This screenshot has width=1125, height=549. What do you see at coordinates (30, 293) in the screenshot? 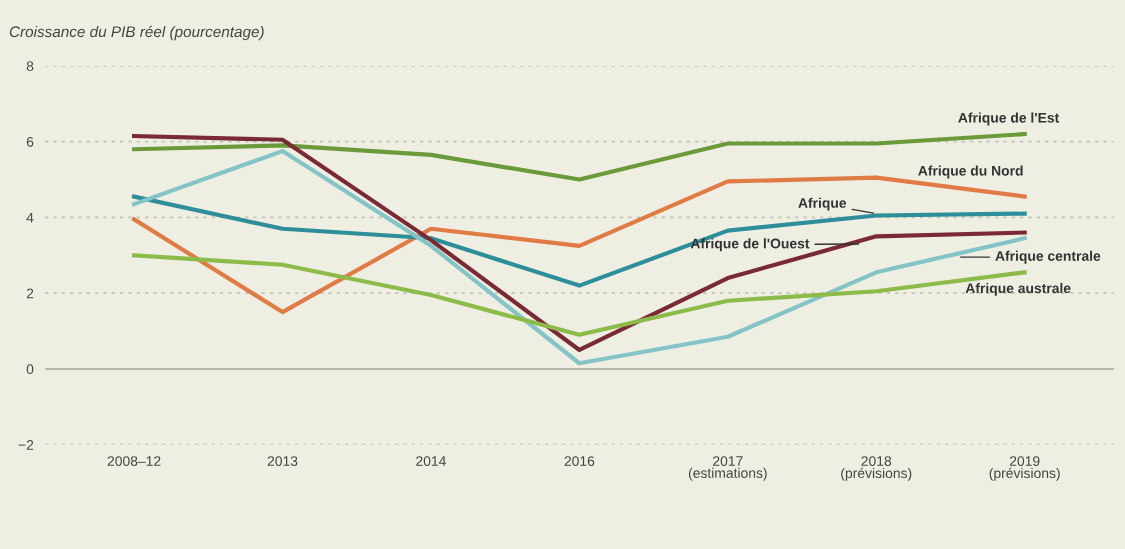
I see `y-tick-label: 2` at bounding box center [30, 293].